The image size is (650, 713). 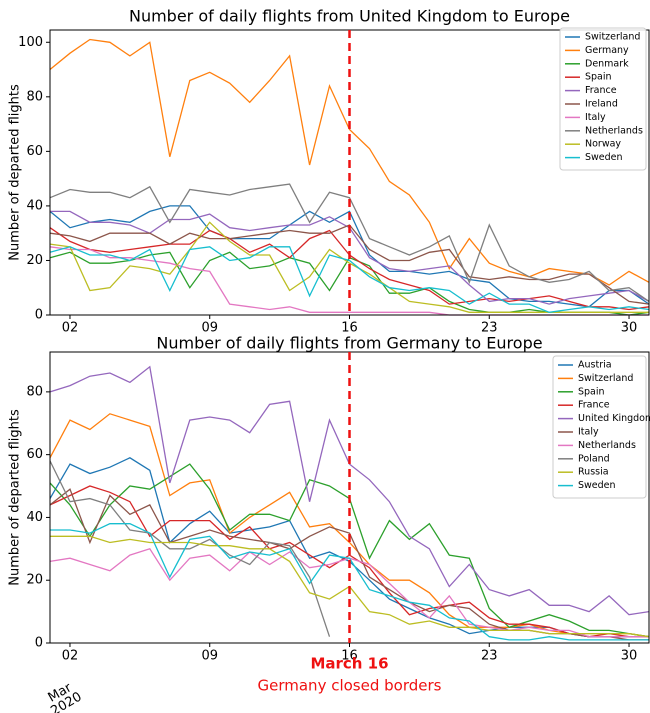 What do you see at coordinates (30, 42) in the screenshot?
I see `y-tick-label: 100` at bounding box center [30, 42].